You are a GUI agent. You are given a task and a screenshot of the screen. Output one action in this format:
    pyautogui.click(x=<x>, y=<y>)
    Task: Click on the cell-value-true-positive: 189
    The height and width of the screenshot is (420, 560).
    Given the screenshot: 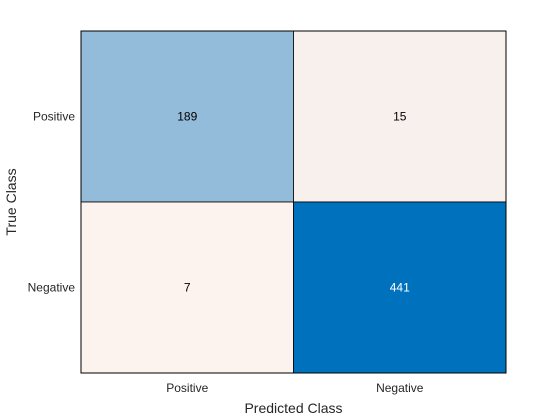 What is the action you would take?
    pyautogui.click(x=187, y=117)
    